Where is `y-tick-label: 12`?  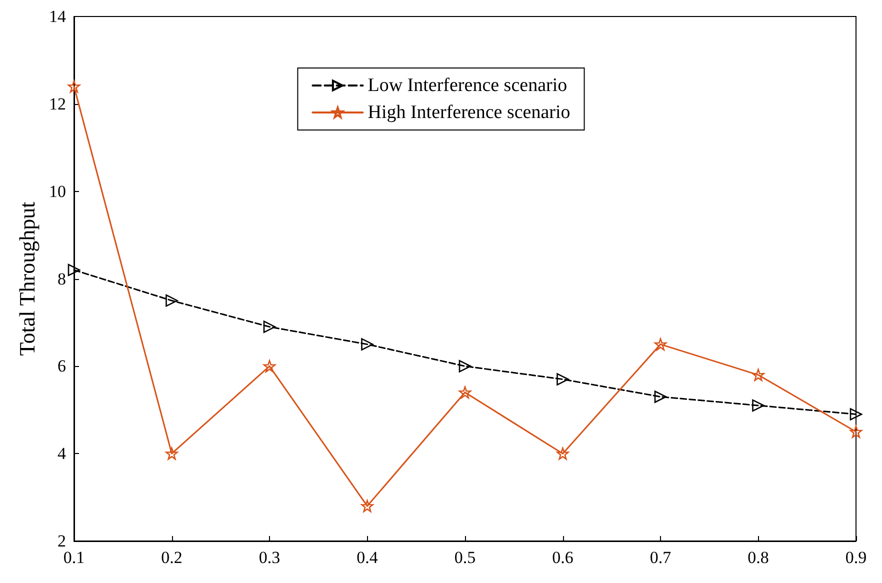 y-tick-label: 12 is located at coordinates (57, 104).